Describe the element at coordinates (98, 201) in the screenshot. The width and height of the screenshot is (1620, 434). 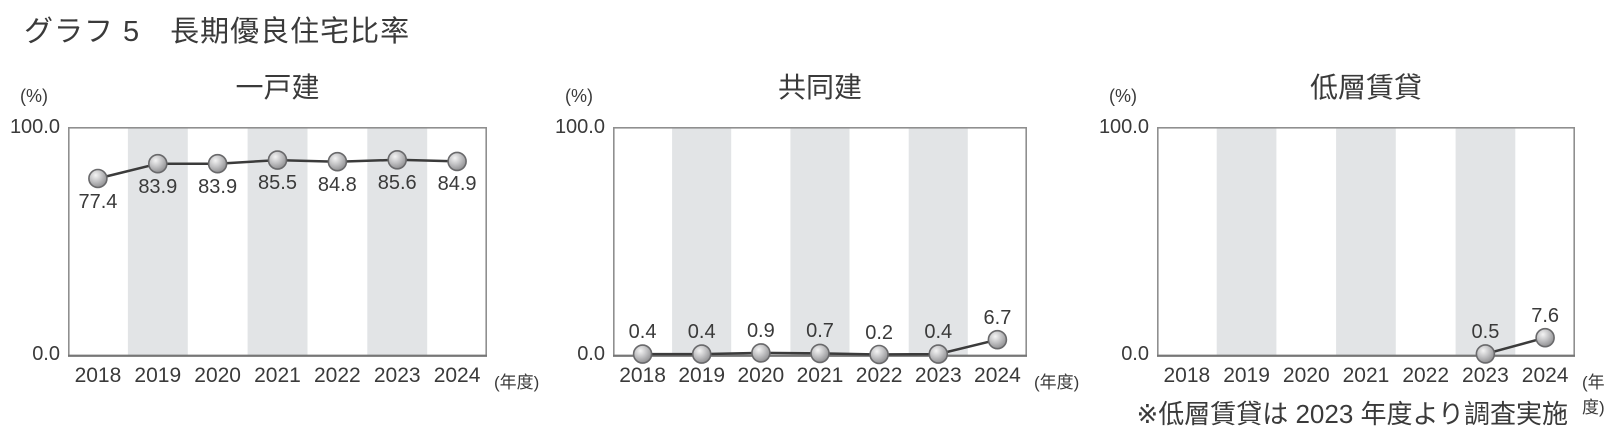
I see `data-label-2018: 77.4` at that location.